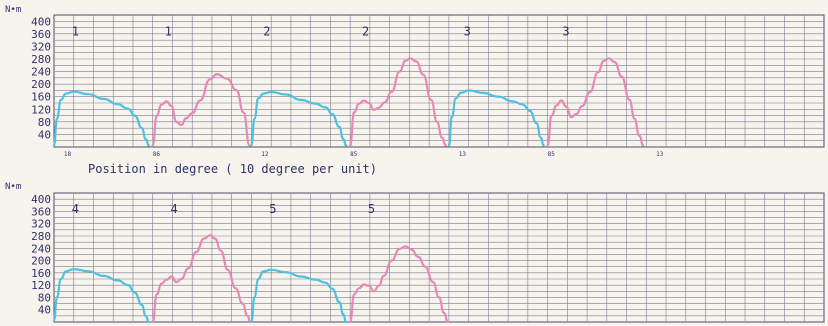 The width and height of the screenshot is (828, 326). What do you see at coordinates (44, 297) in the screenshot?
I see `bottom-y-tick-label: 80` at bounding box center [44, 297].